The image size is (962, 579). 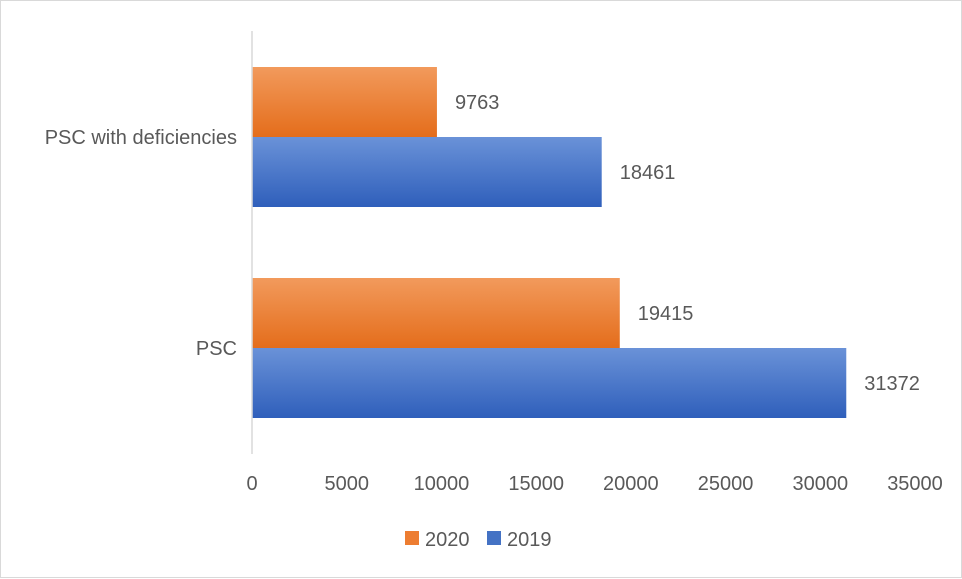 I want to click on x-tick-label: 30000, so click(x=820, y=484).